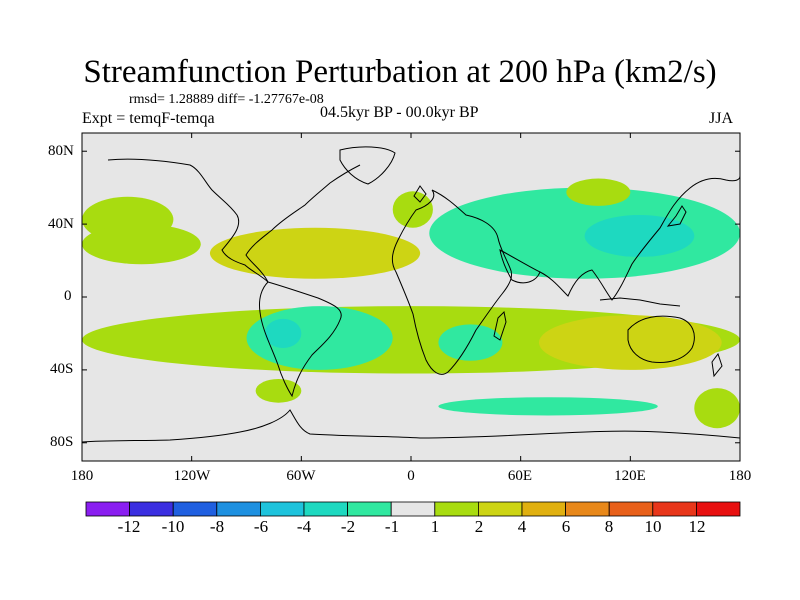 Image resolution: width=800 pixels, height=600 pixels. I want to click on lon-tick-120e: 120E, so click(630, 476).